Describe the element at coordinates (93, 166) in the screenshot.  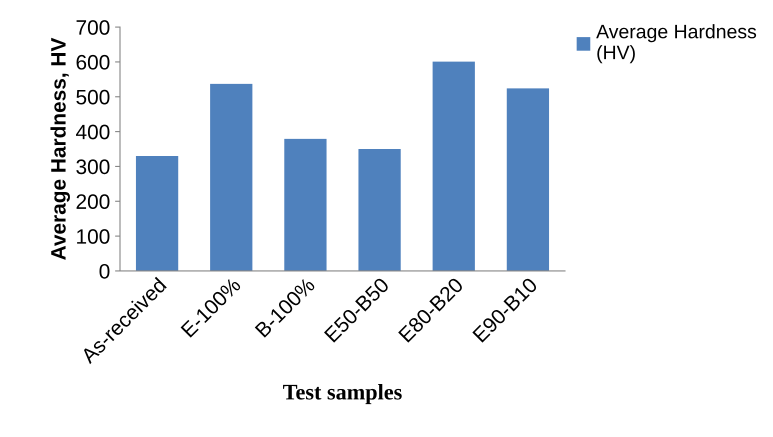
I see `y-tick-label: 300` at that location.